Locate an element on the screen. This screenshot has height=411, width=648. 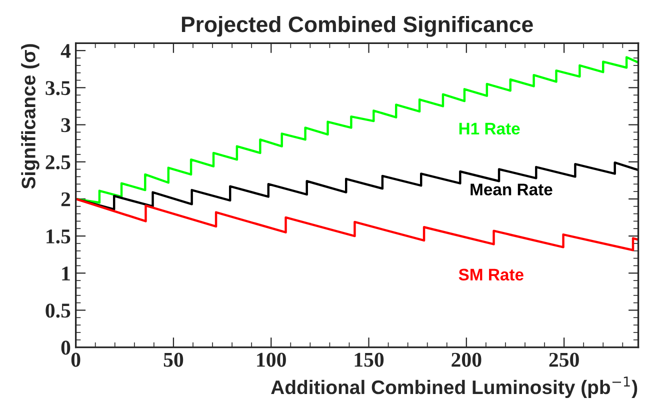
x-tick-label: 200 is located at coordinates (467, 359).